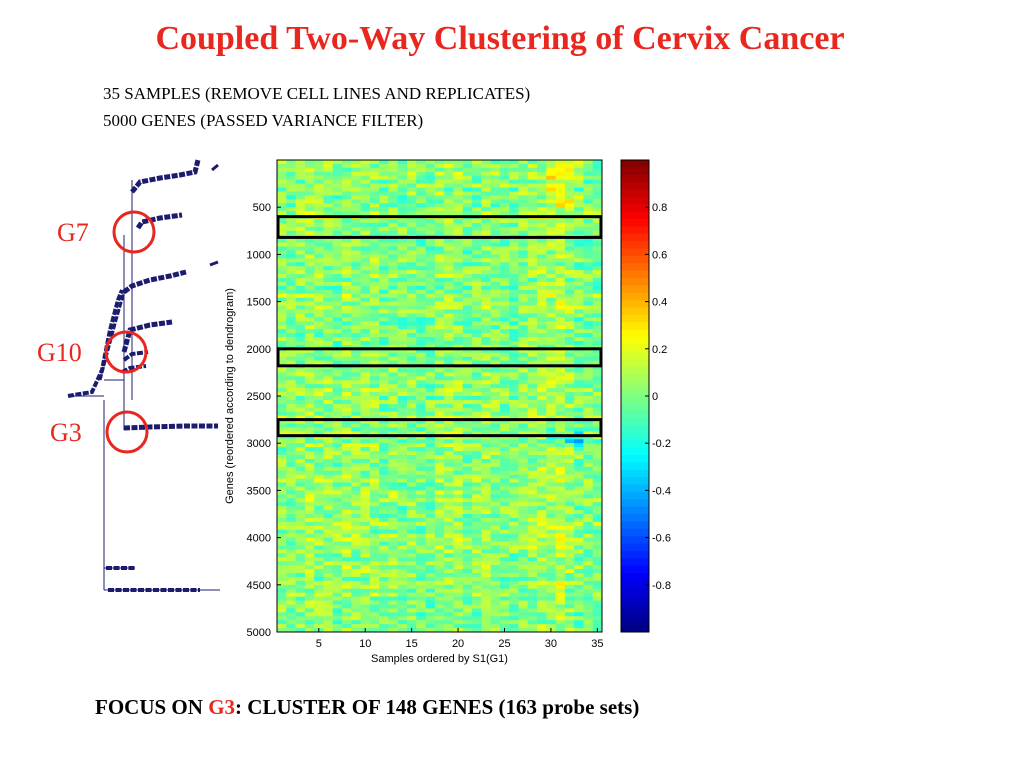 The width and height of the screenshot is (1024, 768). I want to click on y-tick-label: 2000, so click(259, 350).